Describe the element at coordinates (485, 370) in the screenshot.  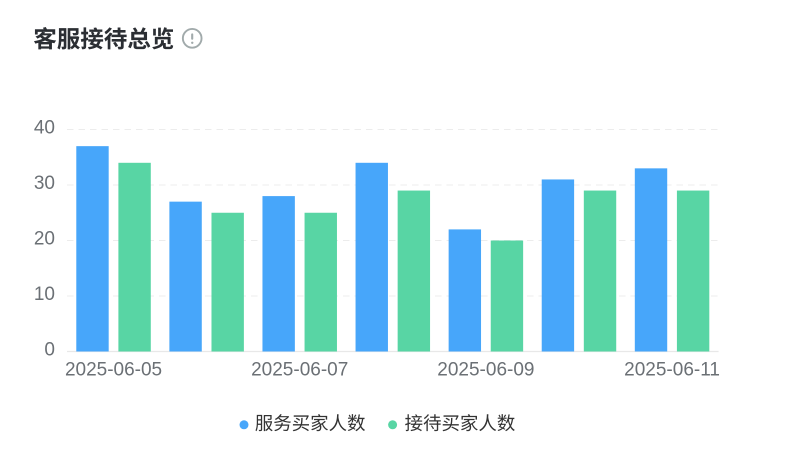
I see `svg-text: 2025-06-09` at that location.